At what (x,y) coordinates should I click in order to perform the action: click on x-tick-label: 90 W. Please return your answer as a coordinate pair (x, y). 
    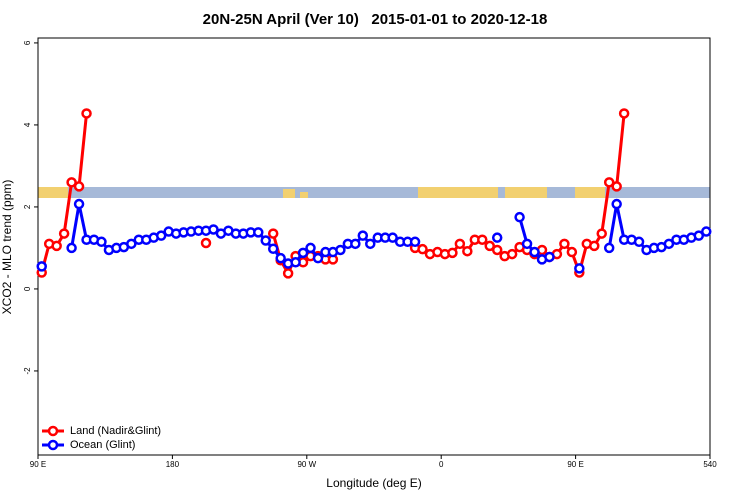
    Looking at the image, I should click on (306, 464).